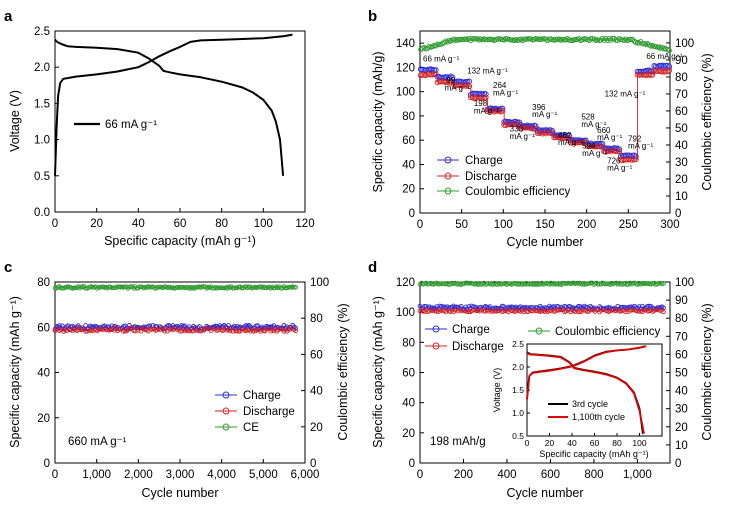 The height and width of the screenshot is (507, 730). Describe the element at coordinates (405, 93) in the screenshot. I see `panel-b-y-tick-label: 100` at that location.